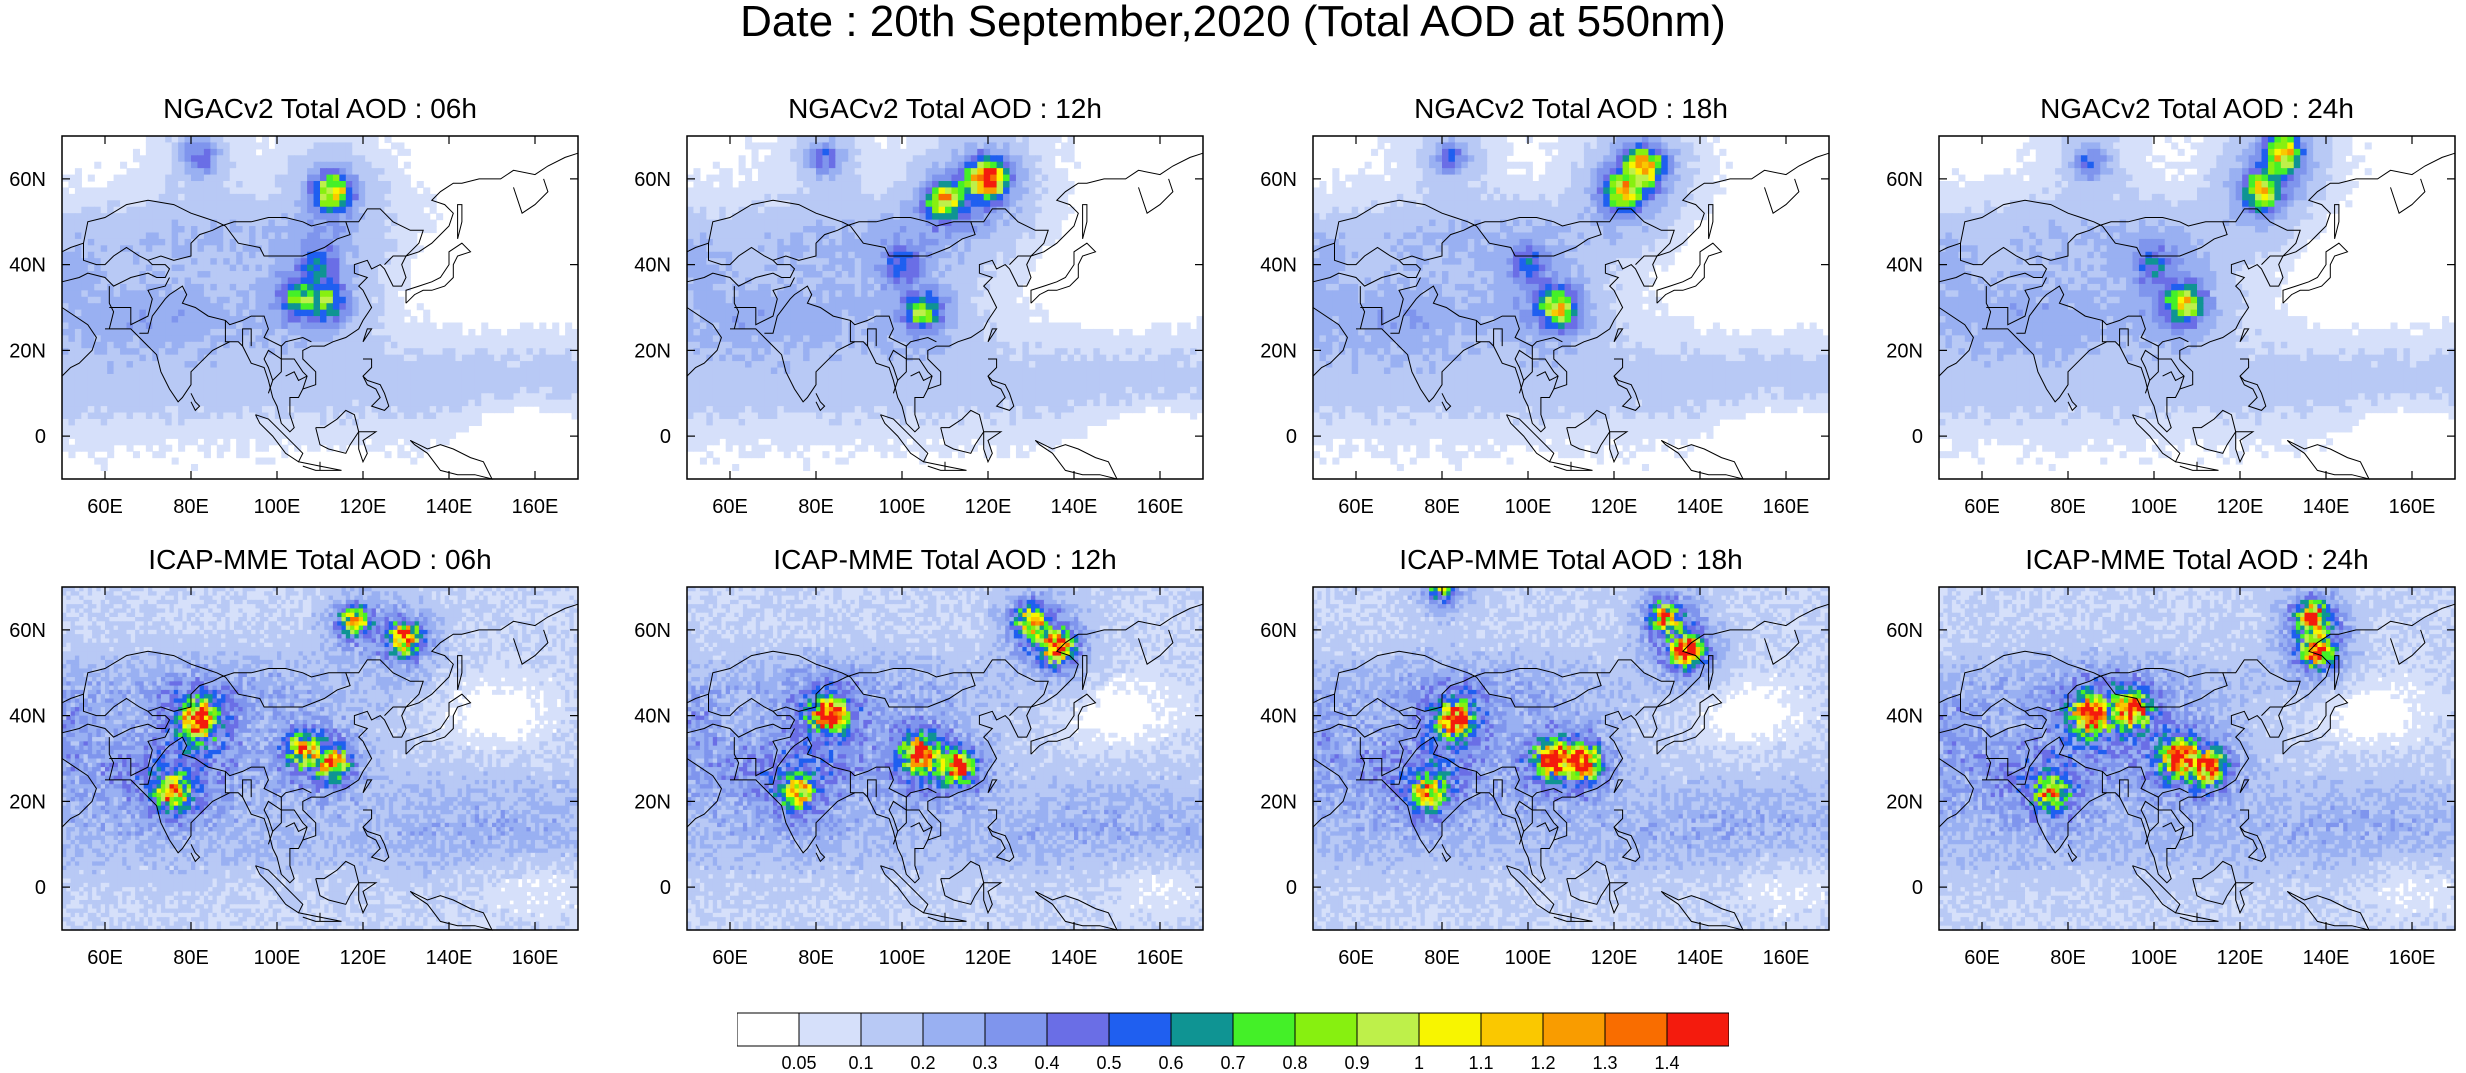 The height and width of the screenshot is (1073, 2466). What do you see at coordinates (1604, 1063) in the screenshot?
I see `colorbar-label: 1.3` at bounding box center [1604, 1063].